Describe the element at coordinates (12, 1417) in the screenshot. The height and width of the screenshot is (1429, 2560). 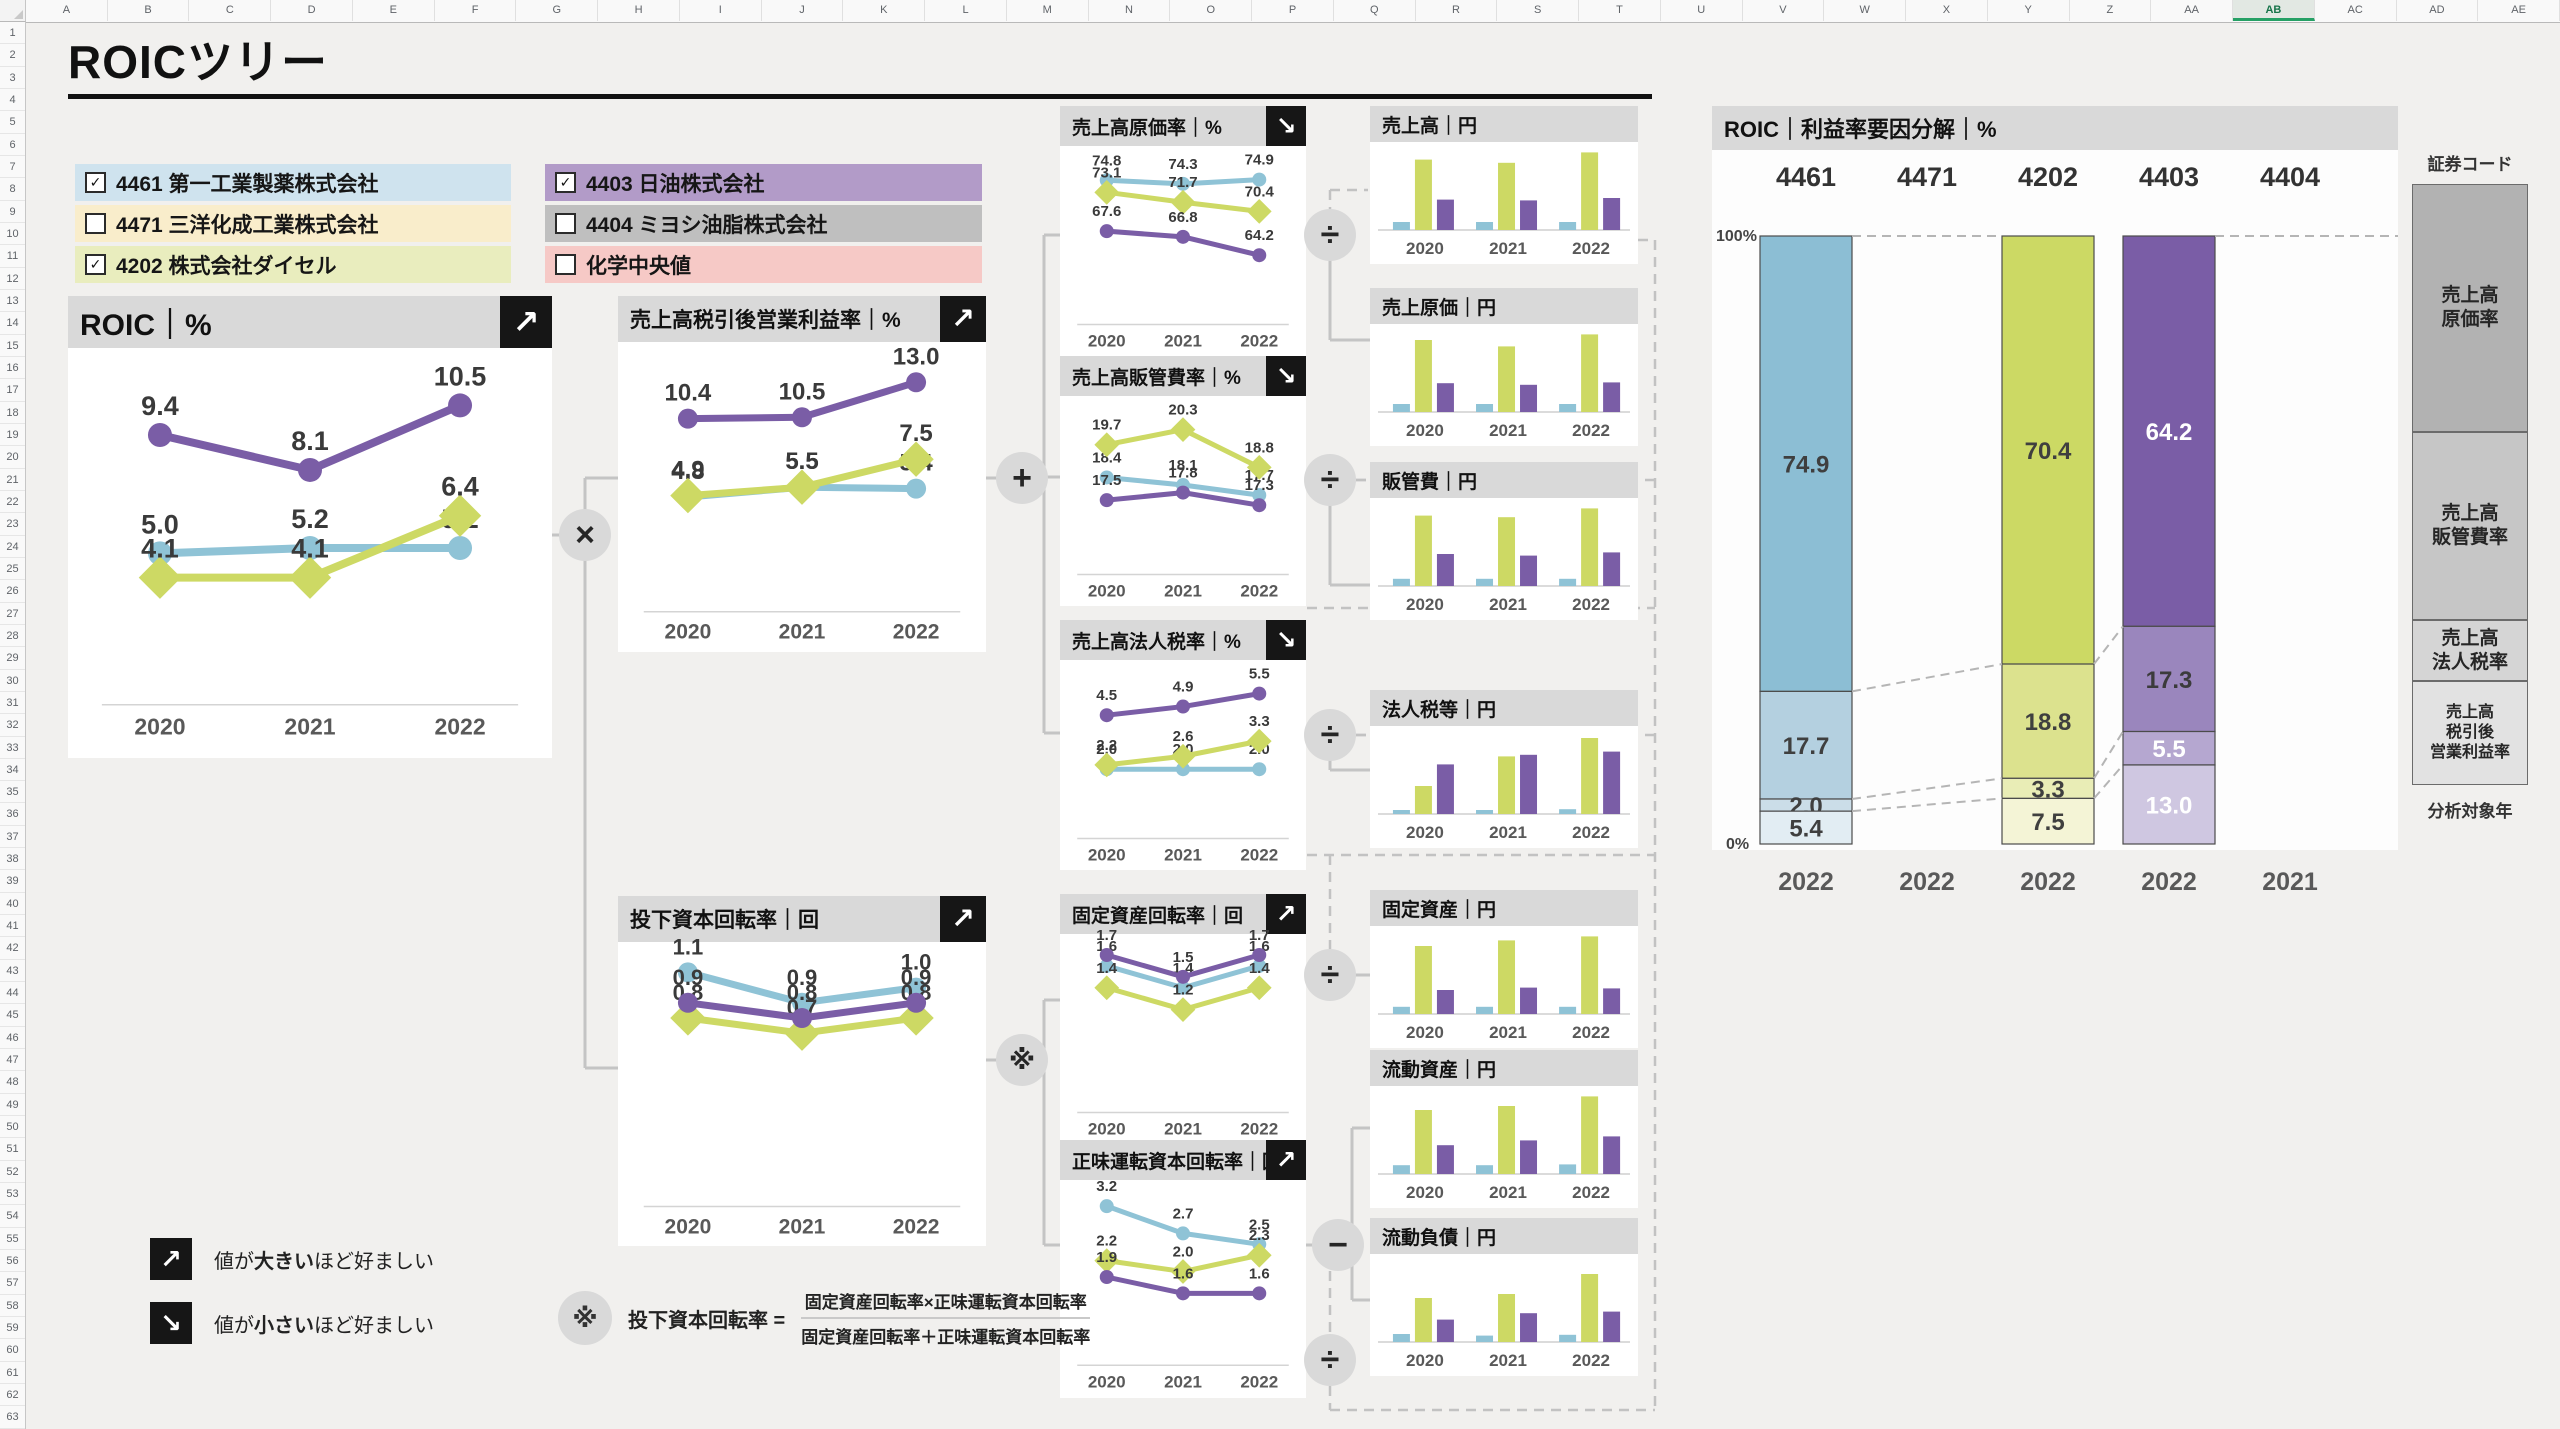
I see `row-header-63: 63` at that location.